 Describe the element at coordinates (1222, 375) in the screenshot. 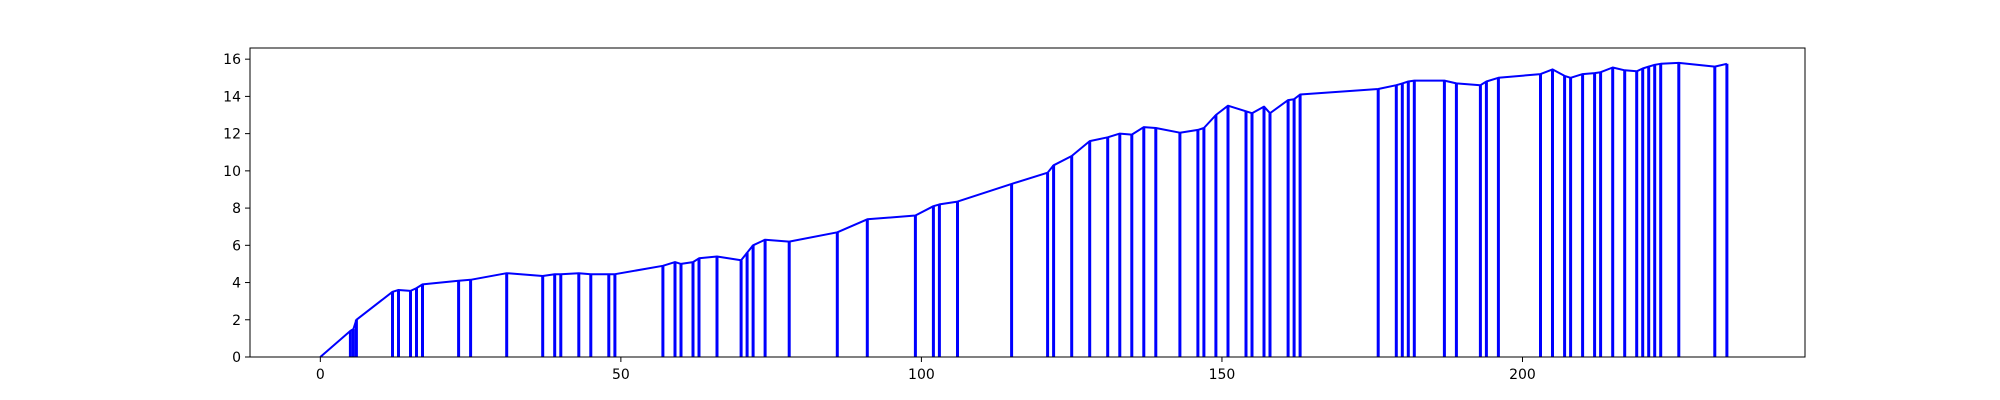

I see `x-tick-label: 150` at that location.